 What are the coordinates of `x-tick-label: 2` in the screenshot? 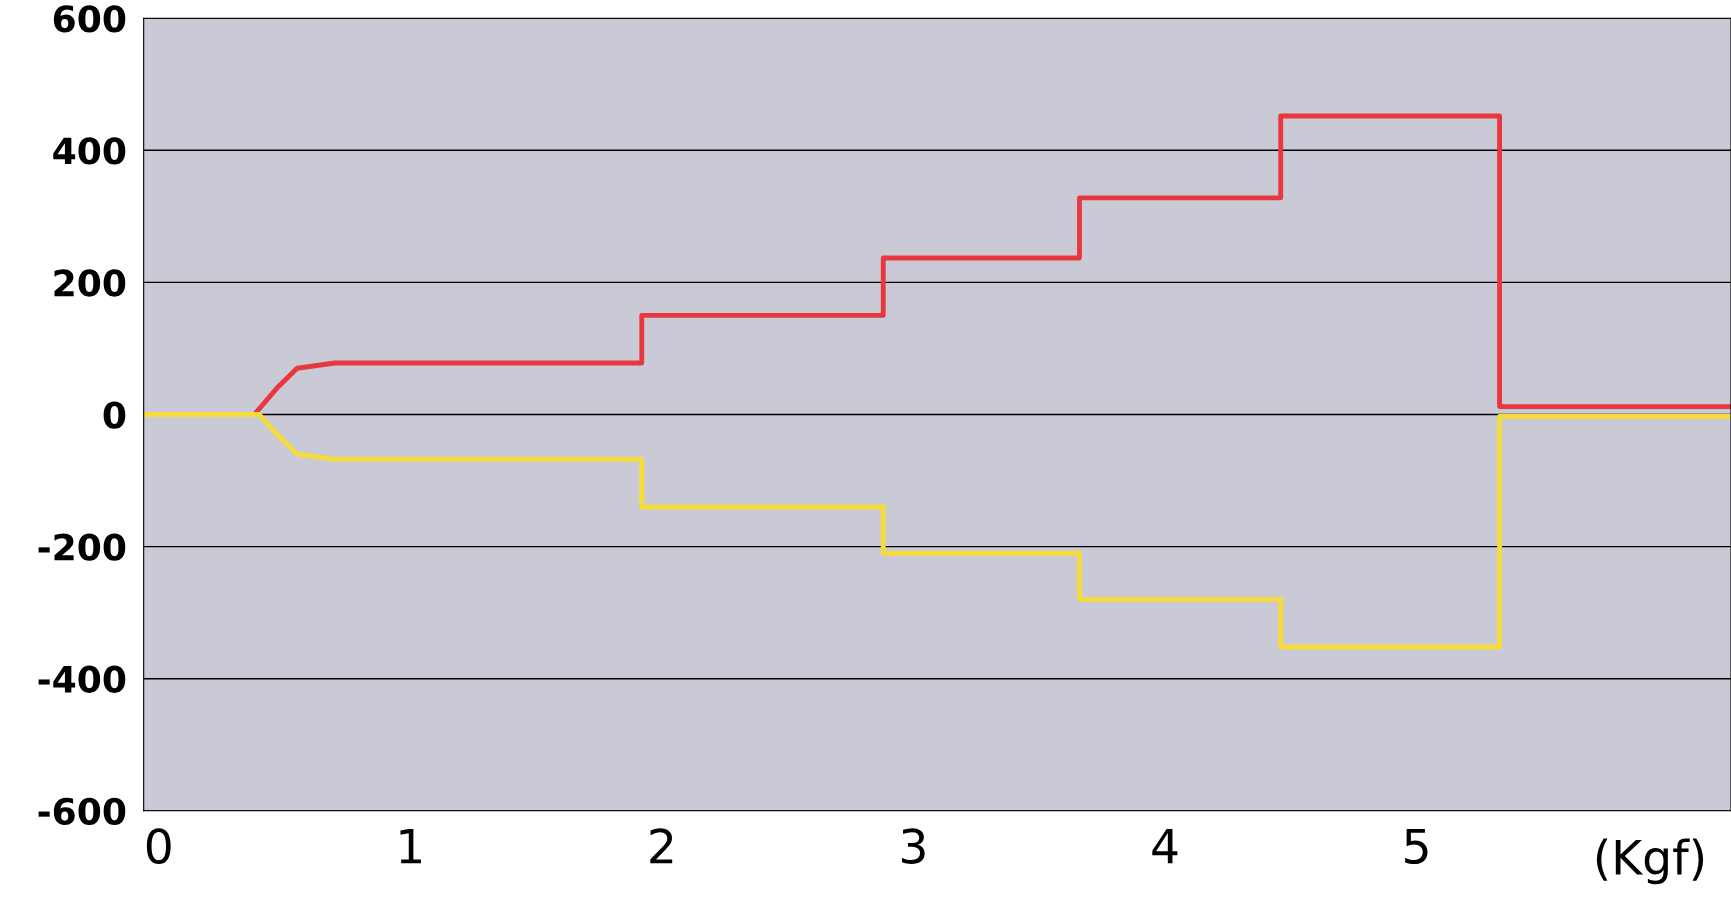 It's located at (661, 846).